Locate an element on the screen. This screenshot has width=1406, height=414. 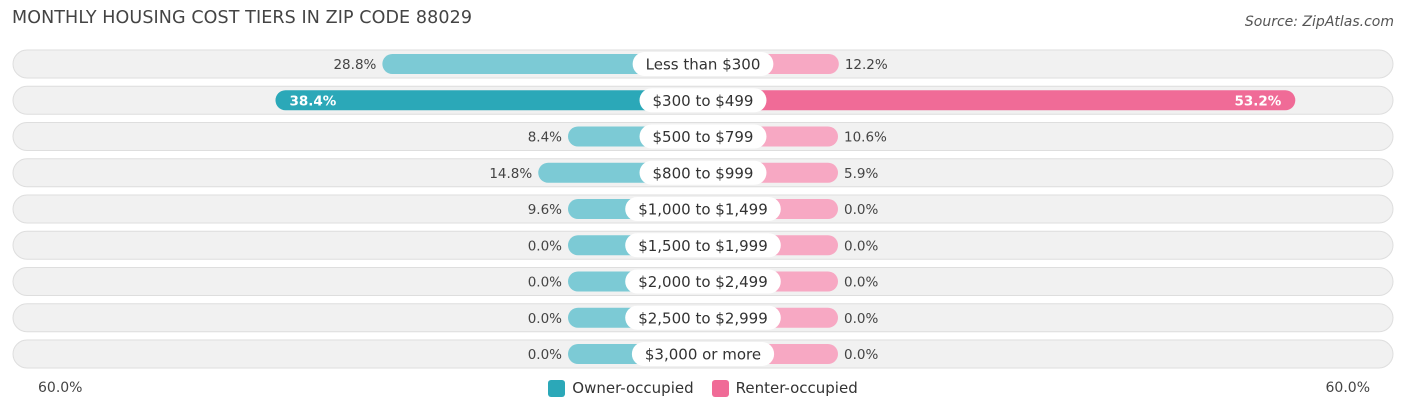
category-label: $3,000 or more is located at coordinates (703, 355).